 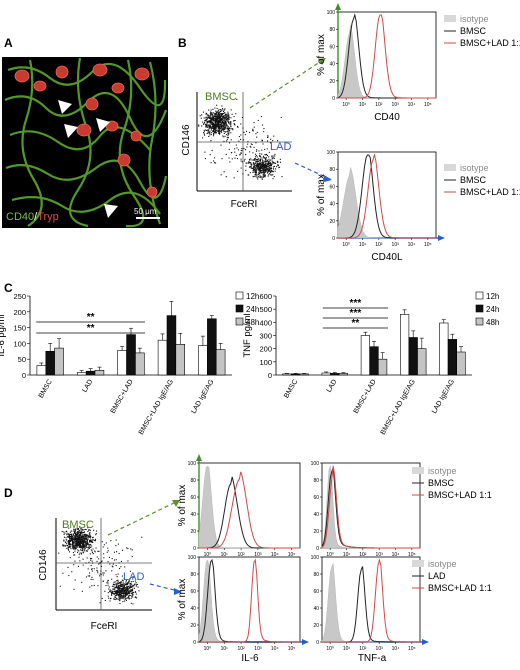 What do you see at coordinates (140, 364) in the screenshot?
I see `bar-48h` at bounding box center [140, 364].